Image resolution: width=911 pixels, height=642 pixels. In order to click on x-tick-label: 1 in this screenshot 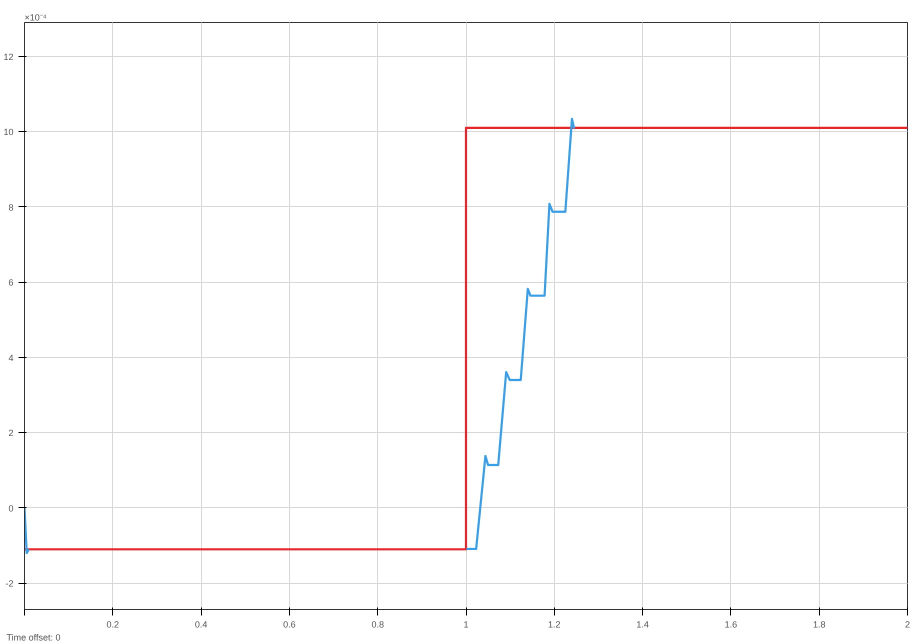, I will do `click(466, 625)`.